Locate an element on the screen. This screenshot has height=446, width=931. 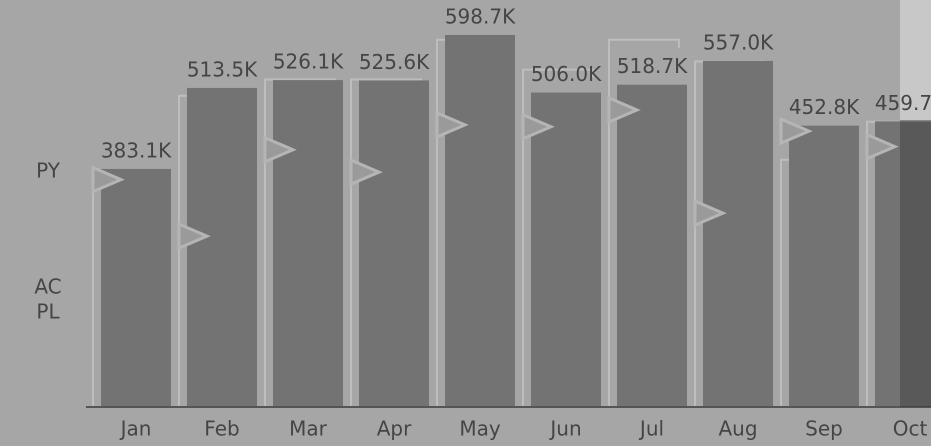
x-tick-label: Apr is located at coordinates (394, 429).